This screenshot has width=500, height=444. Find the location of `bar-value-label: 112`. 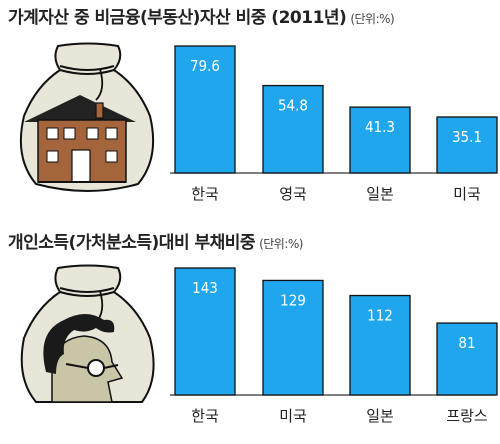

bar-value-label: 112 is located at coordinates (380, 316).